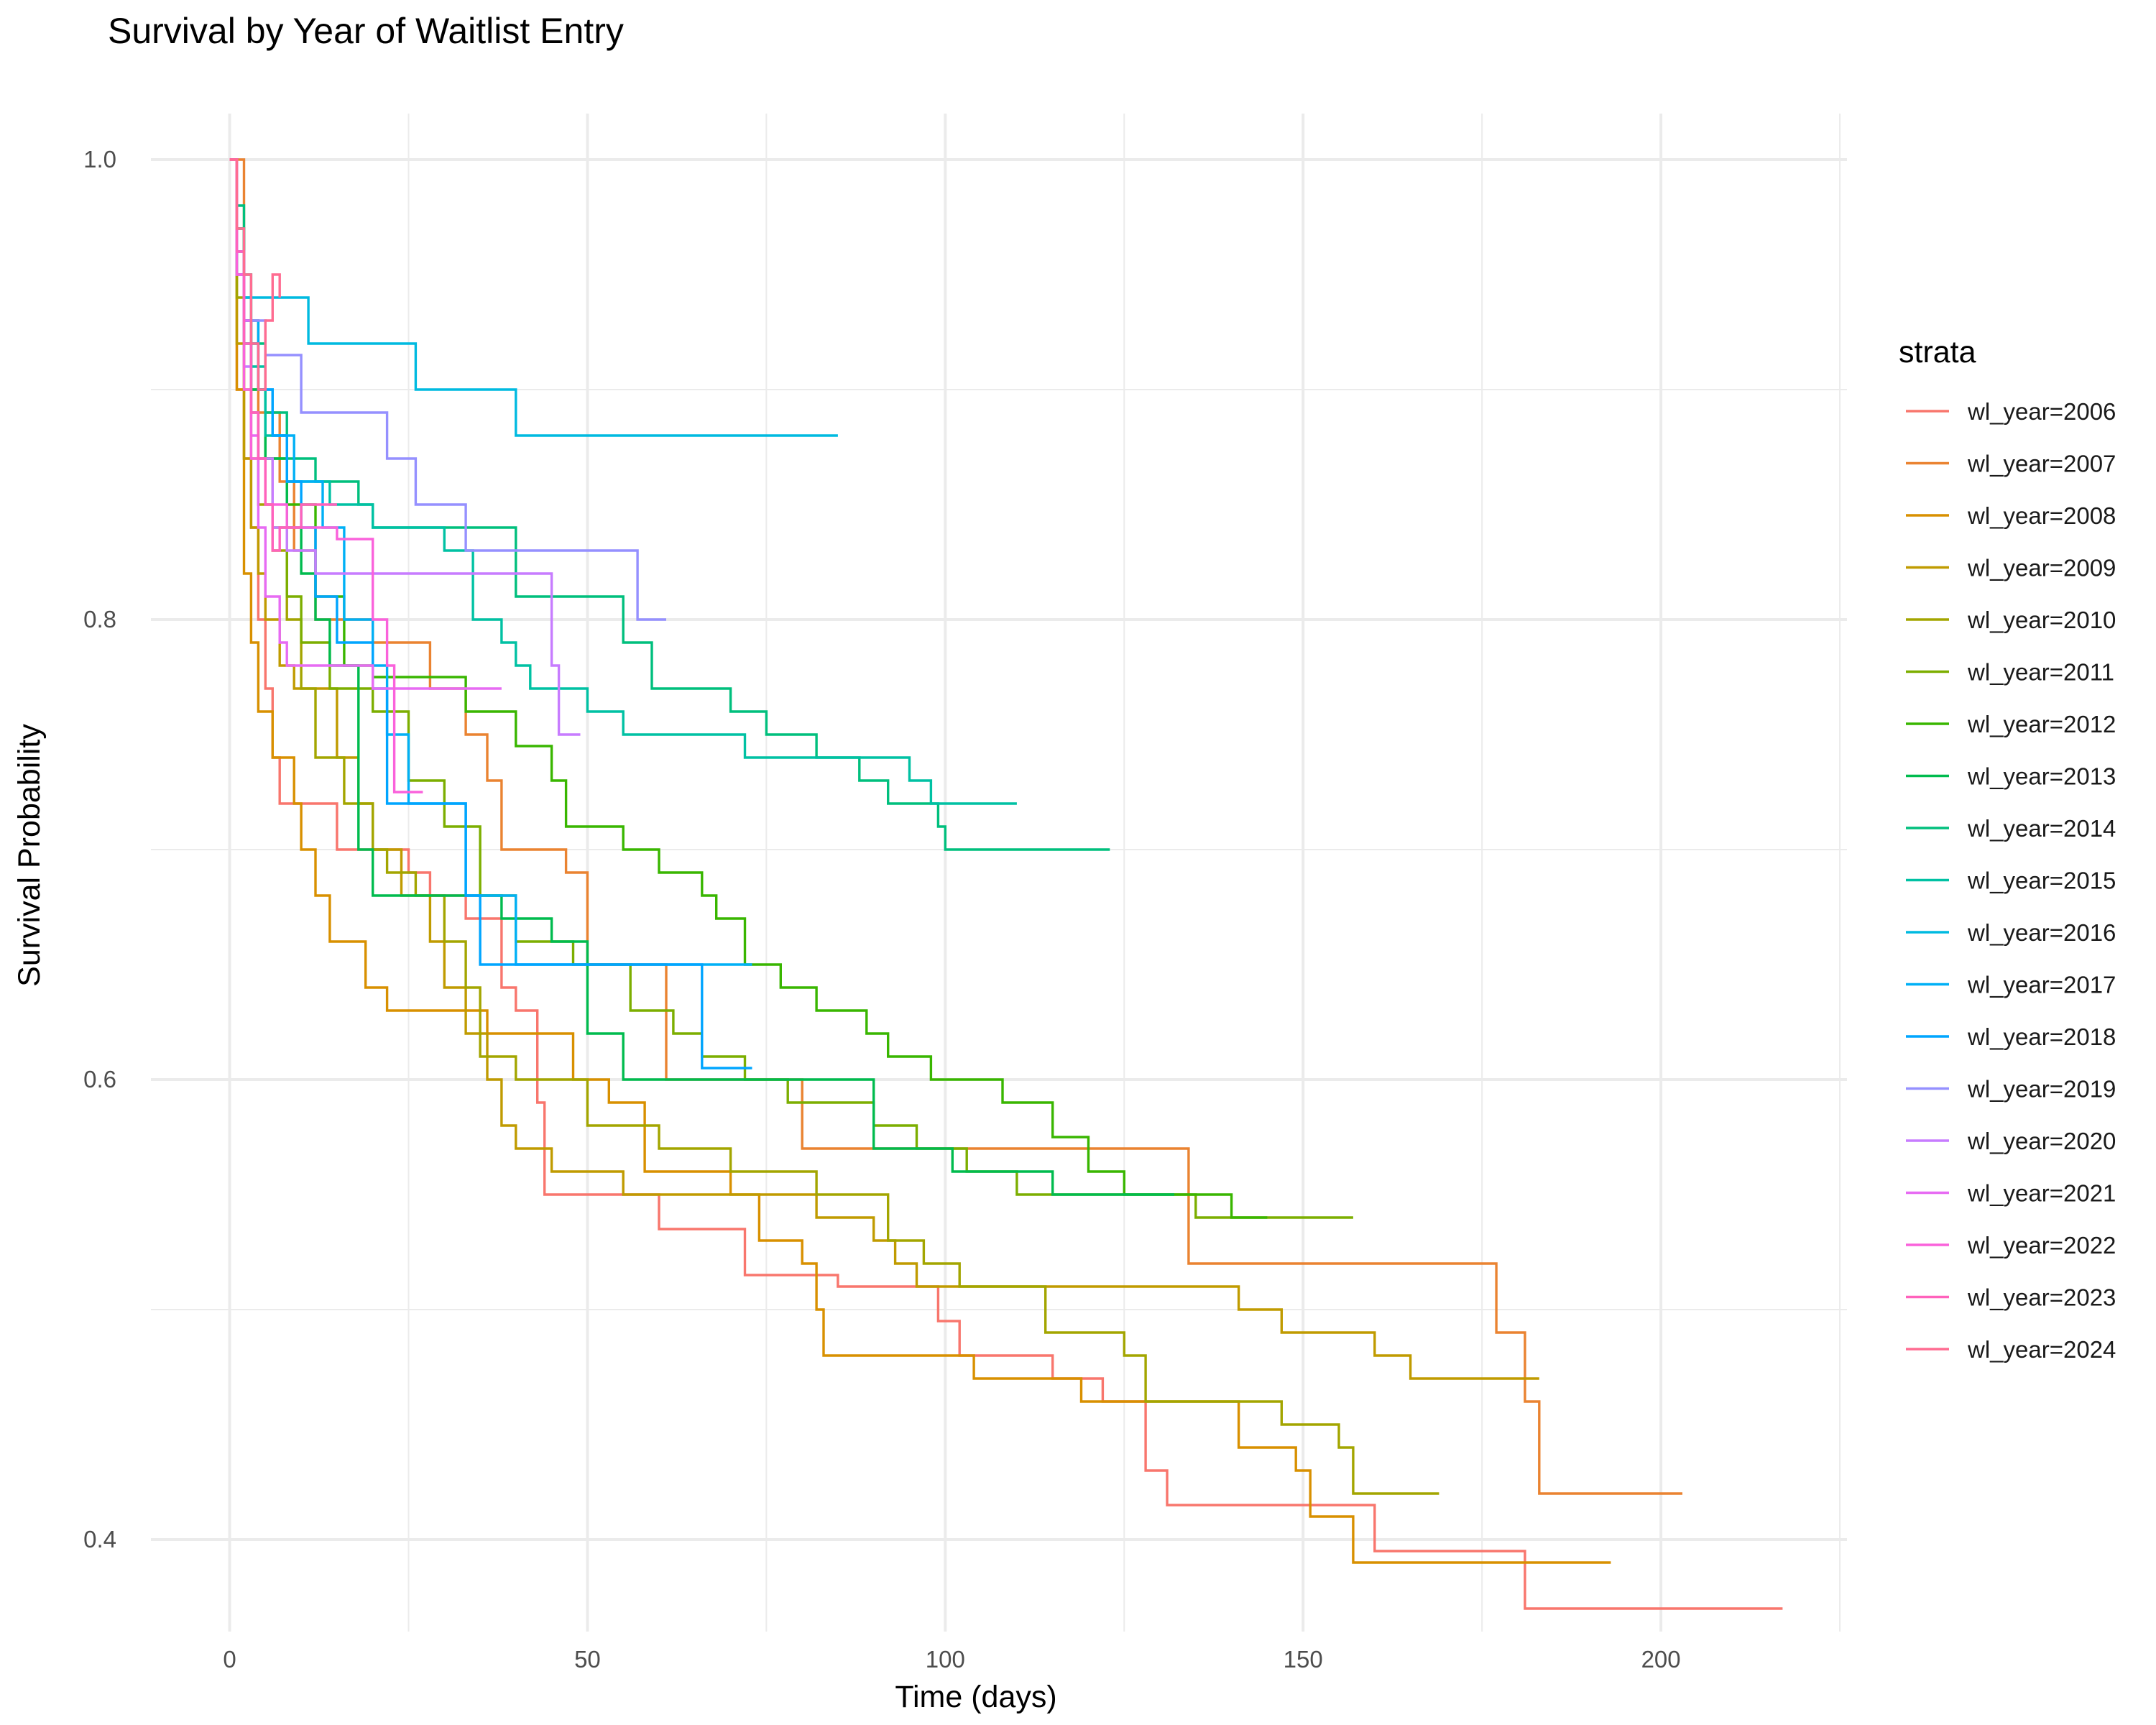  Describe the element at coordinates (945, 1659) in the screenshot. I see `x-tick-label: 100` at that location.